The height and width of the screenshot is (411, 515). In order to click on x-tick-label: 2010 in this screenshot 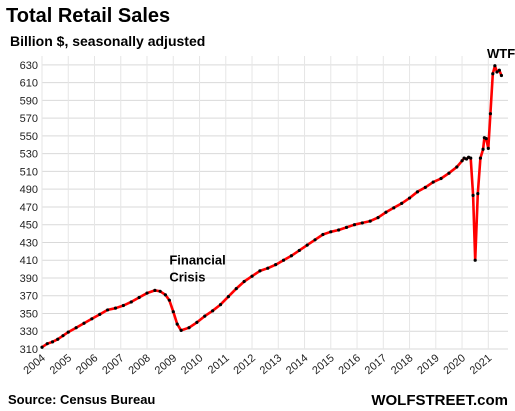, I will do `click(192, 364)`.